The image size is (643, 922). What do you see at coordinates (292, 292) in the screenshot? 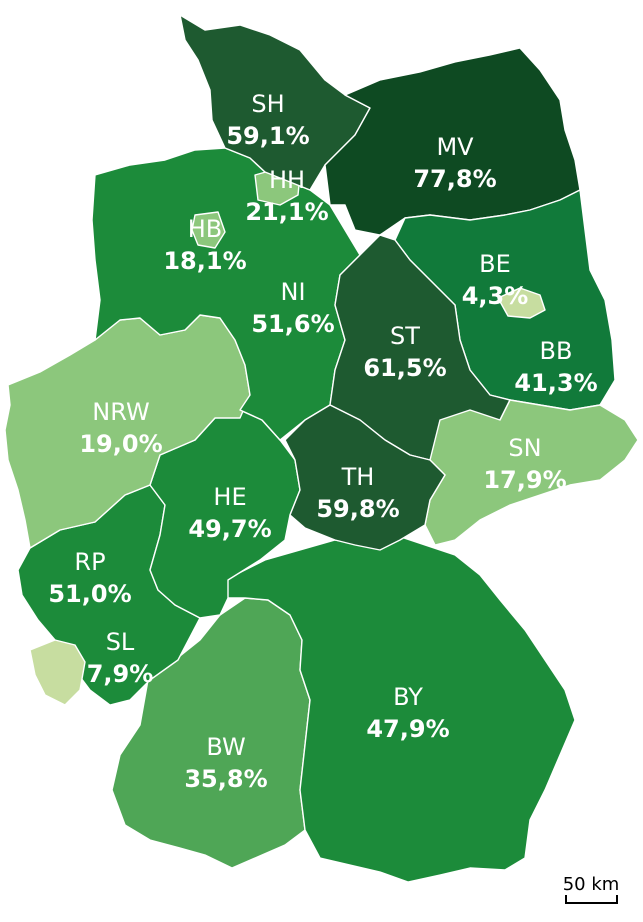
I see `state-code-ni: NI` at bounding box center [292, 292].